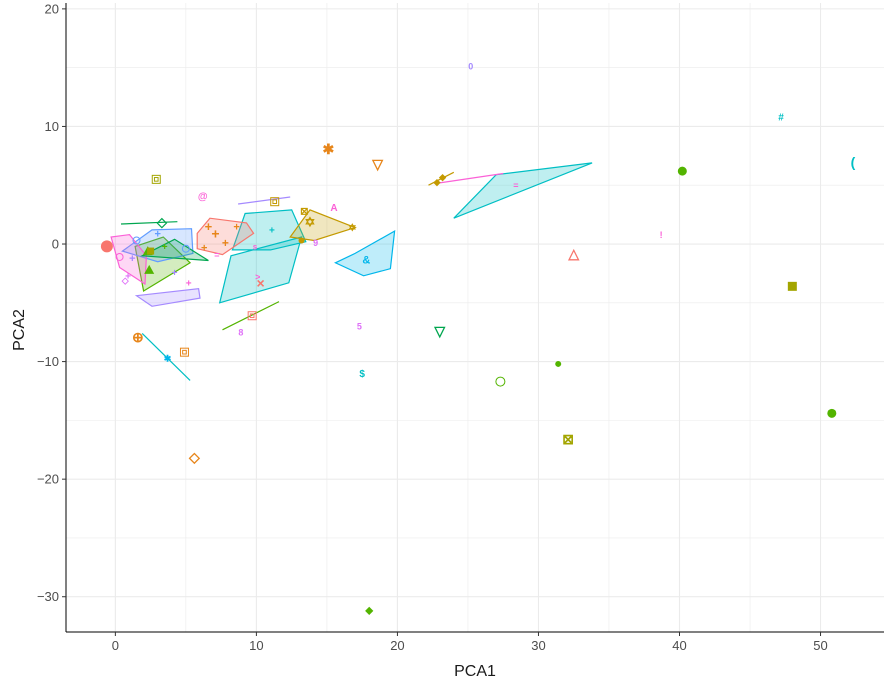 This screenshot has width=887, height=684. What do you see at coordinates (573, 253) in the screenshot?
I see `data-point-label: △` at bounding box center [573, 253].